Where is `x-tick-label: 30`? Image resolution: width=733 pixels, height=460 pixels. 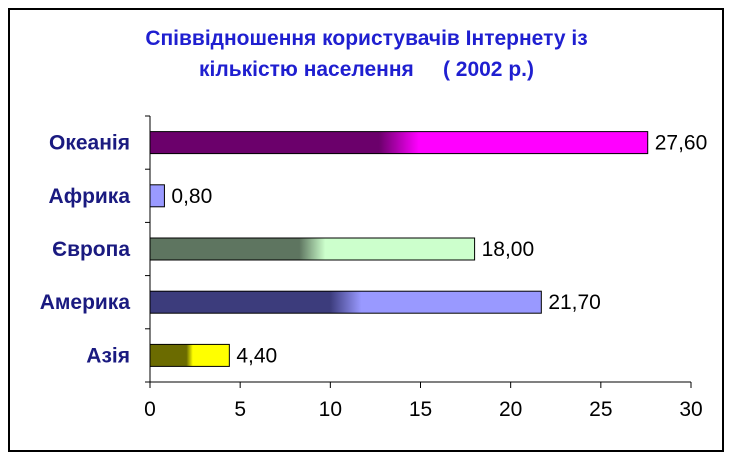
x-tick-label: 30 is located at coordinates (690, 409).